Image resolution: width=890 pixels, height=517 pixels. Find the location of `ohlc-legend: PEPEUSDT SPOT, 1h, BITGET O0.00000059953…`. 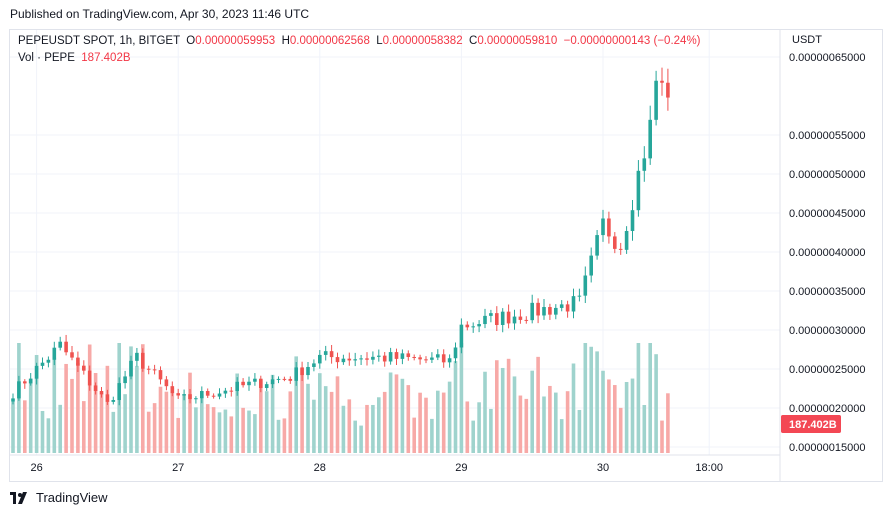

ohlc-legend: PEPEUSDT SPOT, 1h, BITGET O0.00000059953… is located at coordinates (359, 41).